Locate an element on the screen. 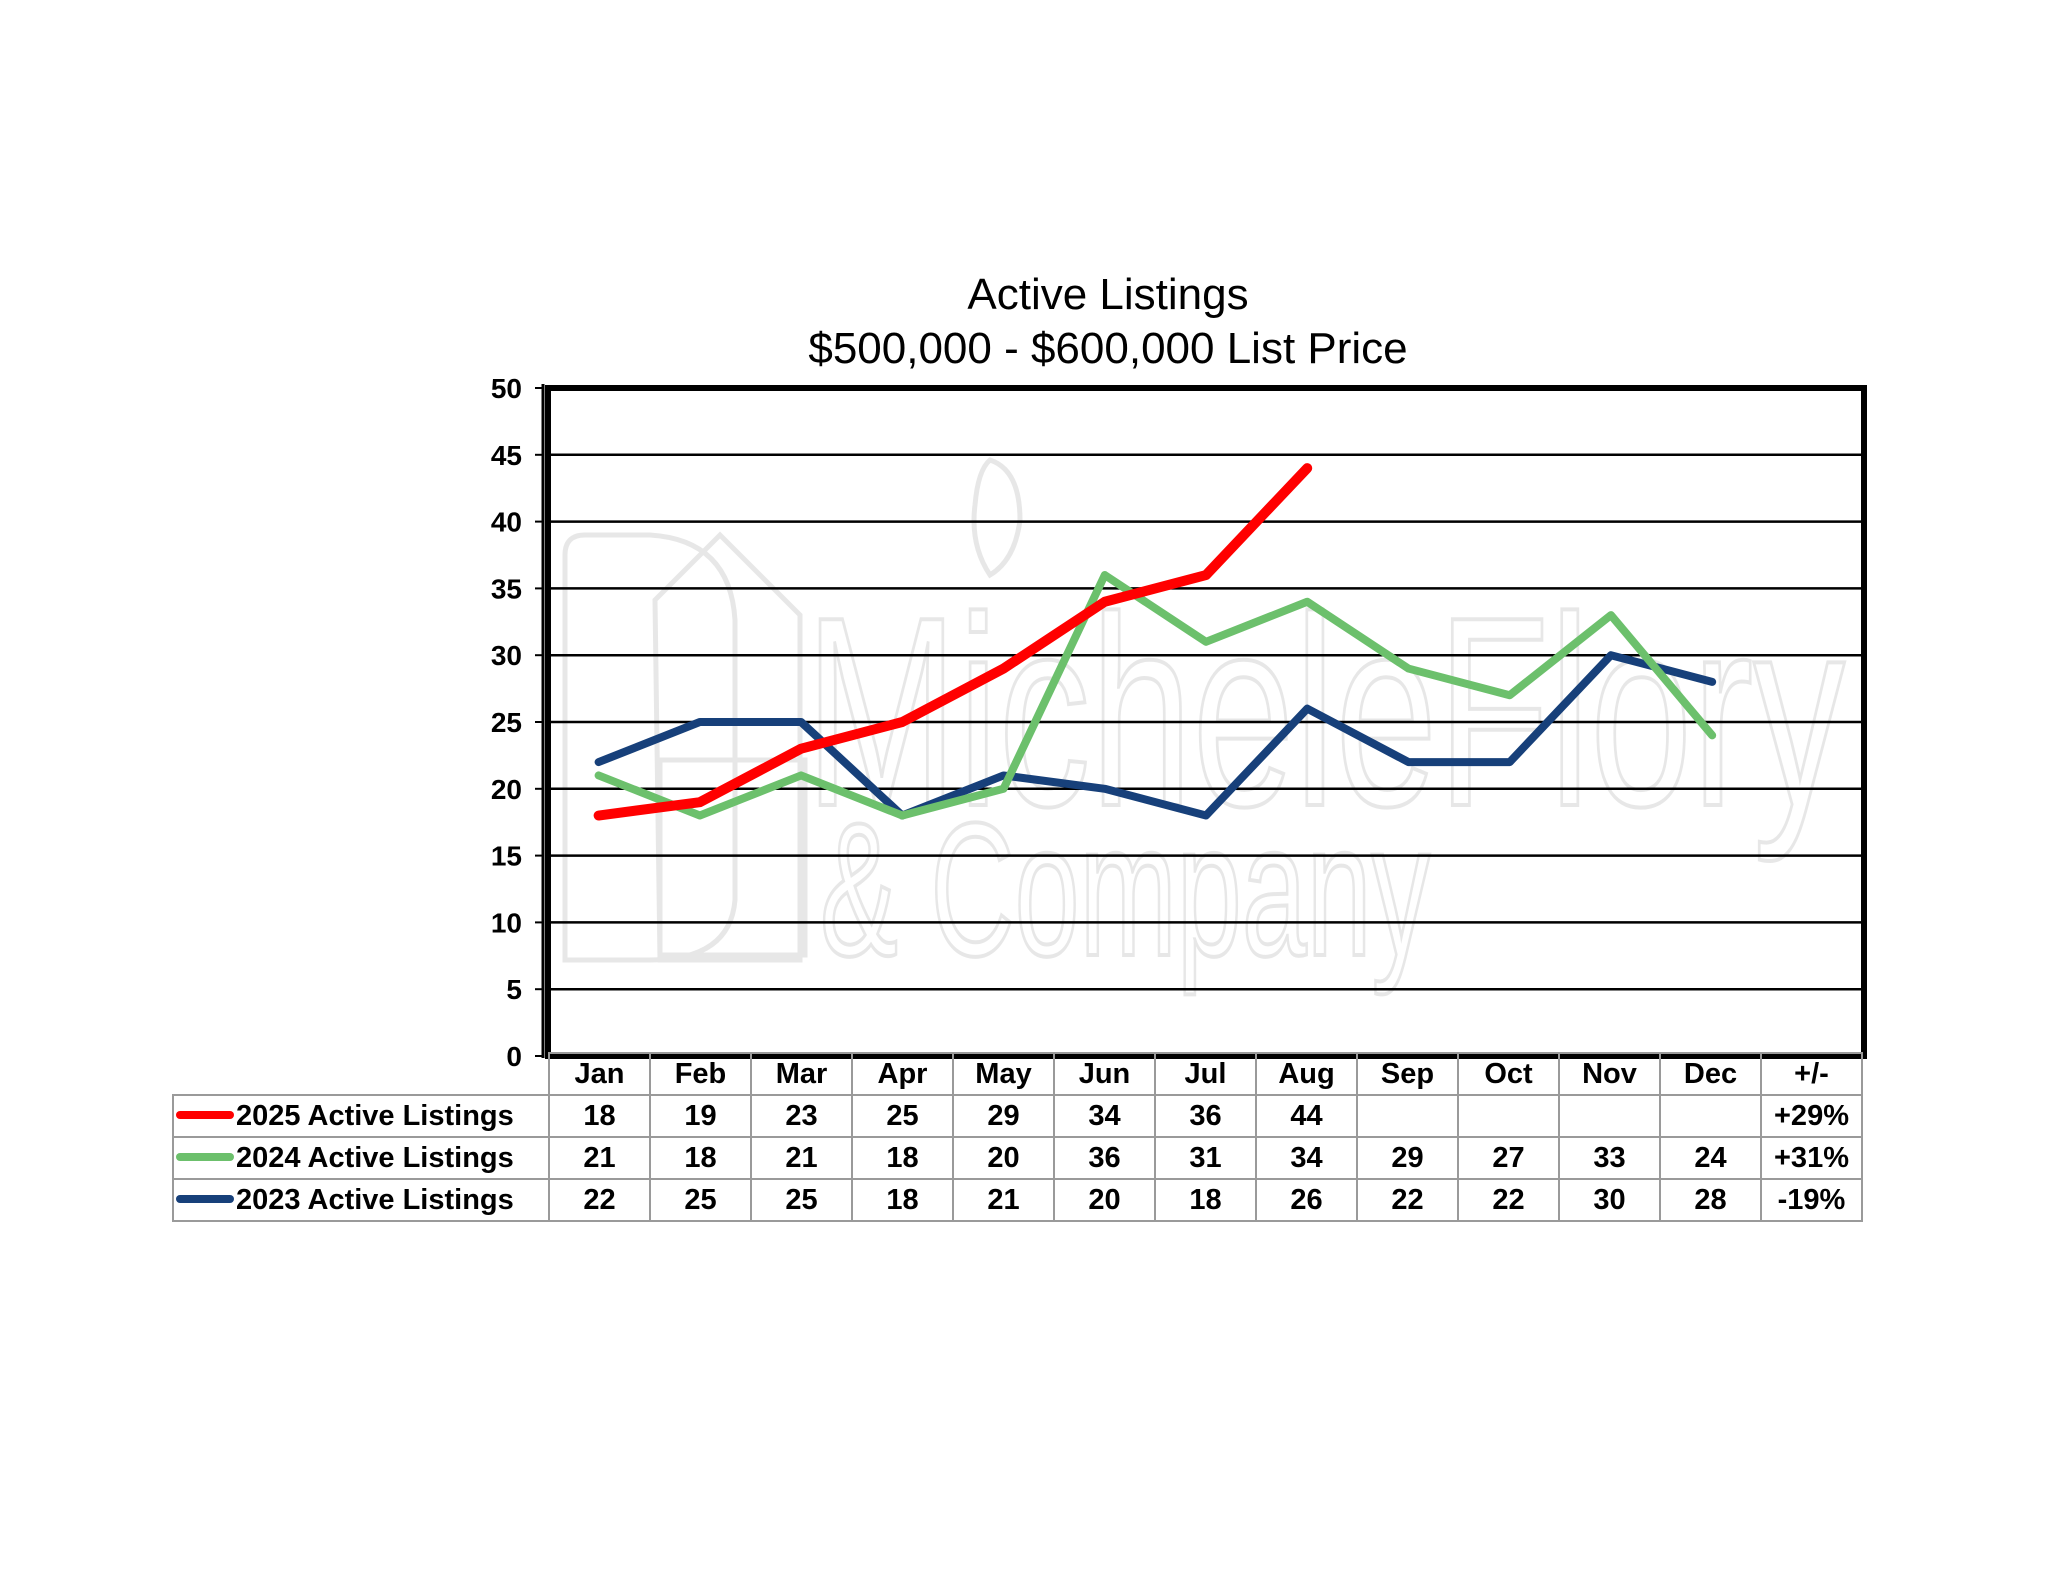 This screenshot has height=1583, width=2048. series-lines is located at coordinates (1155, 642).